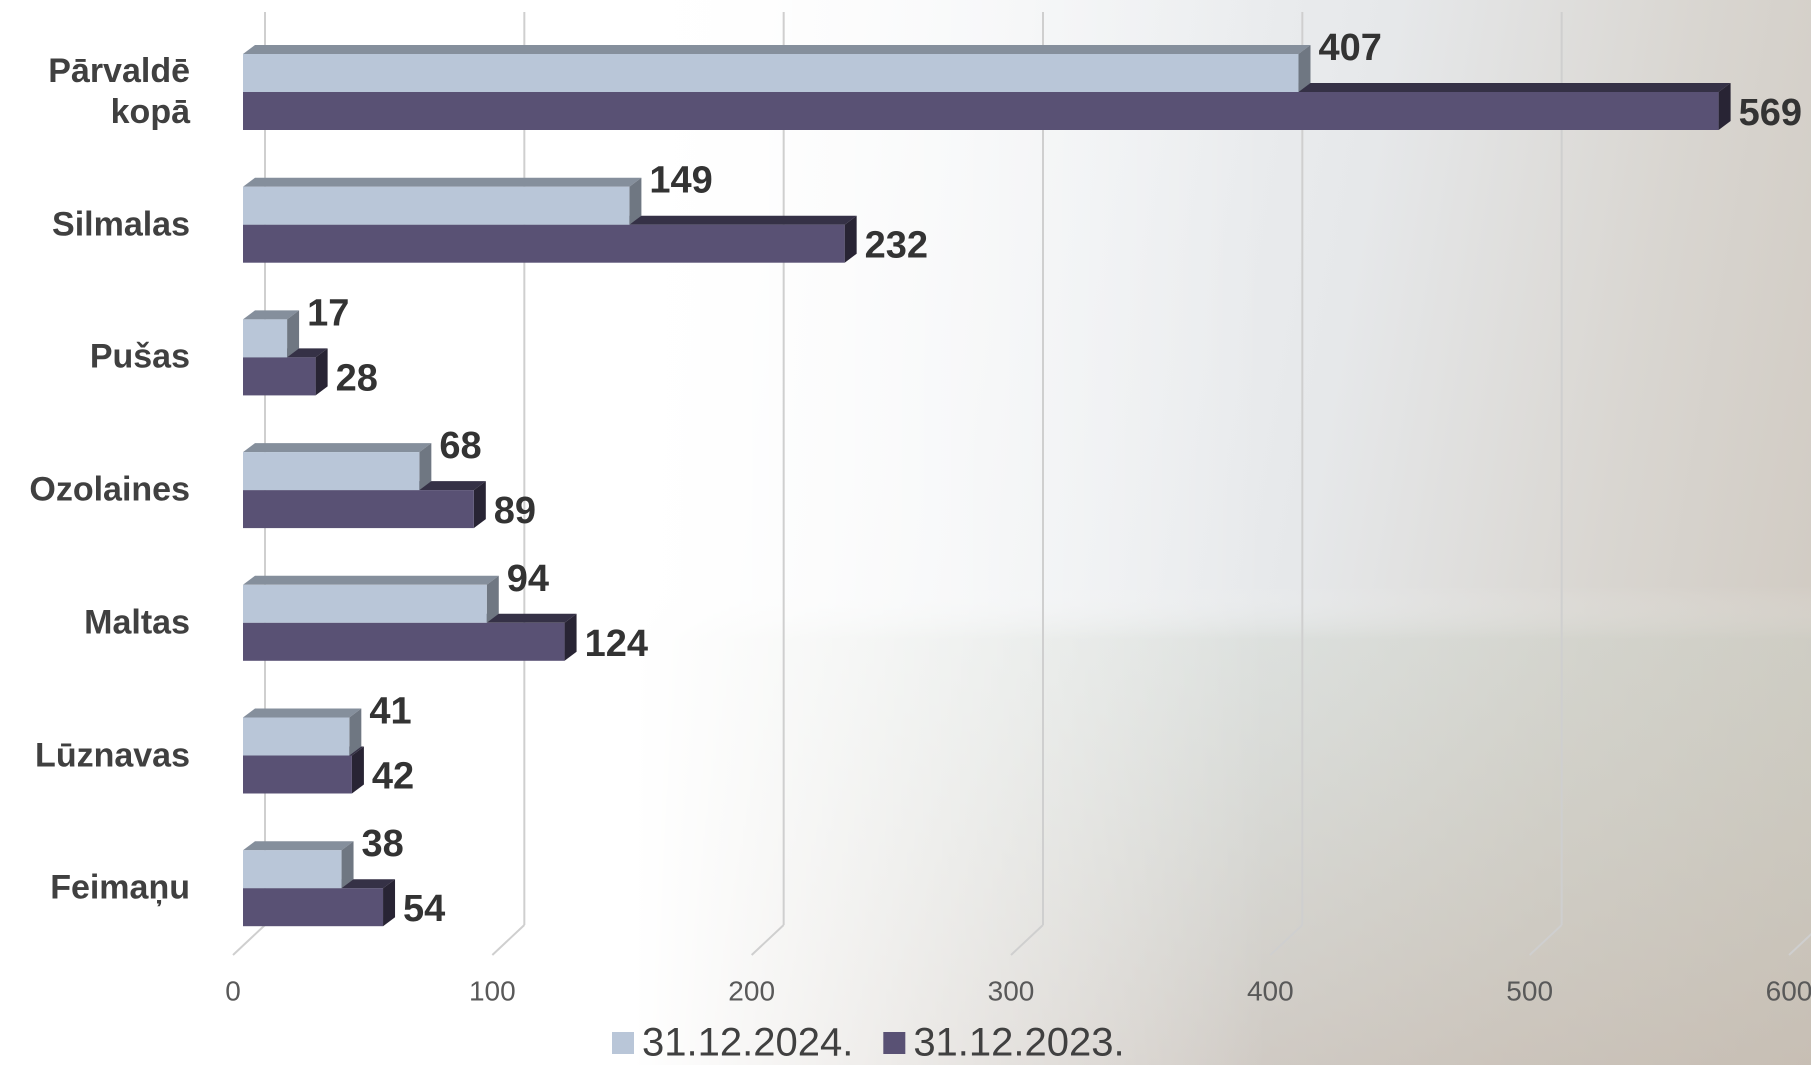 This screenshot has width=1811, height=1065. What do you see at coordinates (137, 622) in the screenshot?
I see `category-label: Maltas` at bounding box center [137, 622].